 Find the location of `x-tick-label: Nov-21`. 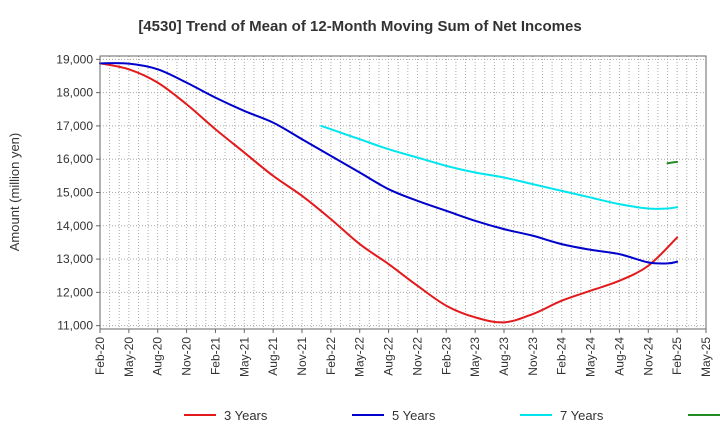

x-tick-label: Nov-21 is located at coordinates (302, 356).